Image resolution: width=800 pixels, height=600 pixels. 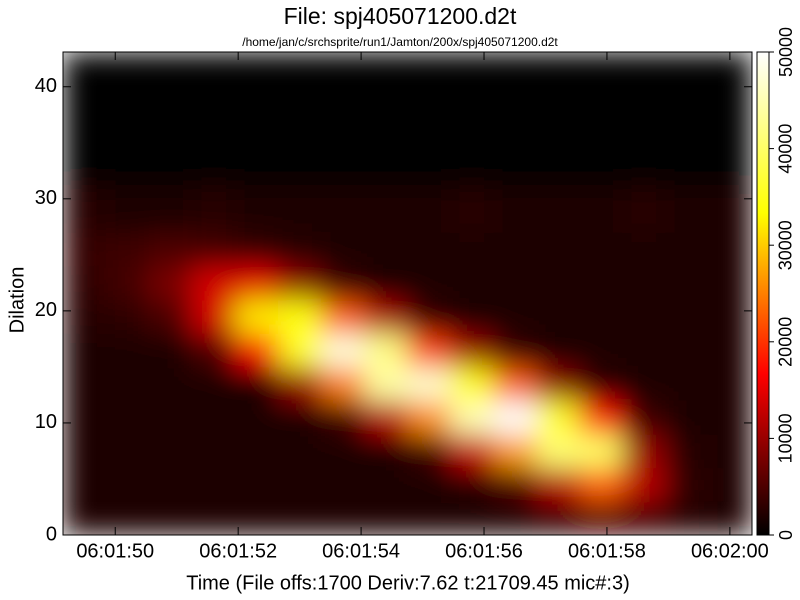 I want to click on colorbar-tick-label: 30000, so click(x=786, y=245).